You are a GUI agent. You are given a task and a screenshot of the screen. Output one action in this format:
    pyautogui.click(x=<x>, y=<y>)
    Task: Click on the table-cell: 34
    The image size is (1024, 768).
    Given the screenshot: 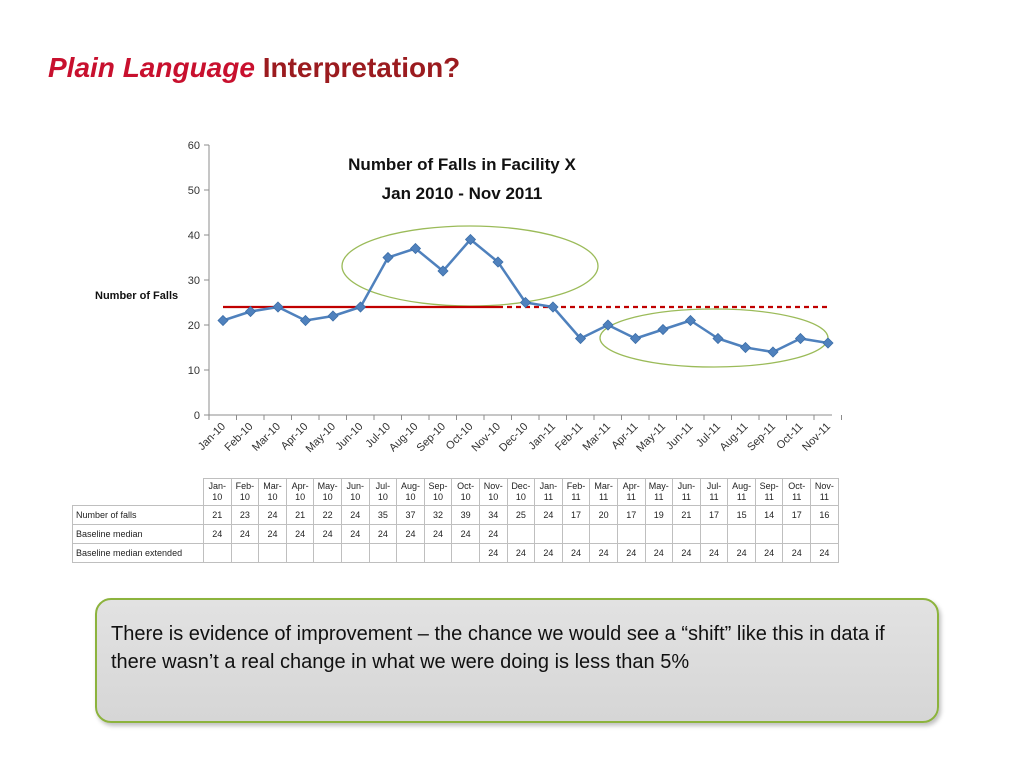 What is the action you would take?
    pyautogui.click(x=493, y=515)
    